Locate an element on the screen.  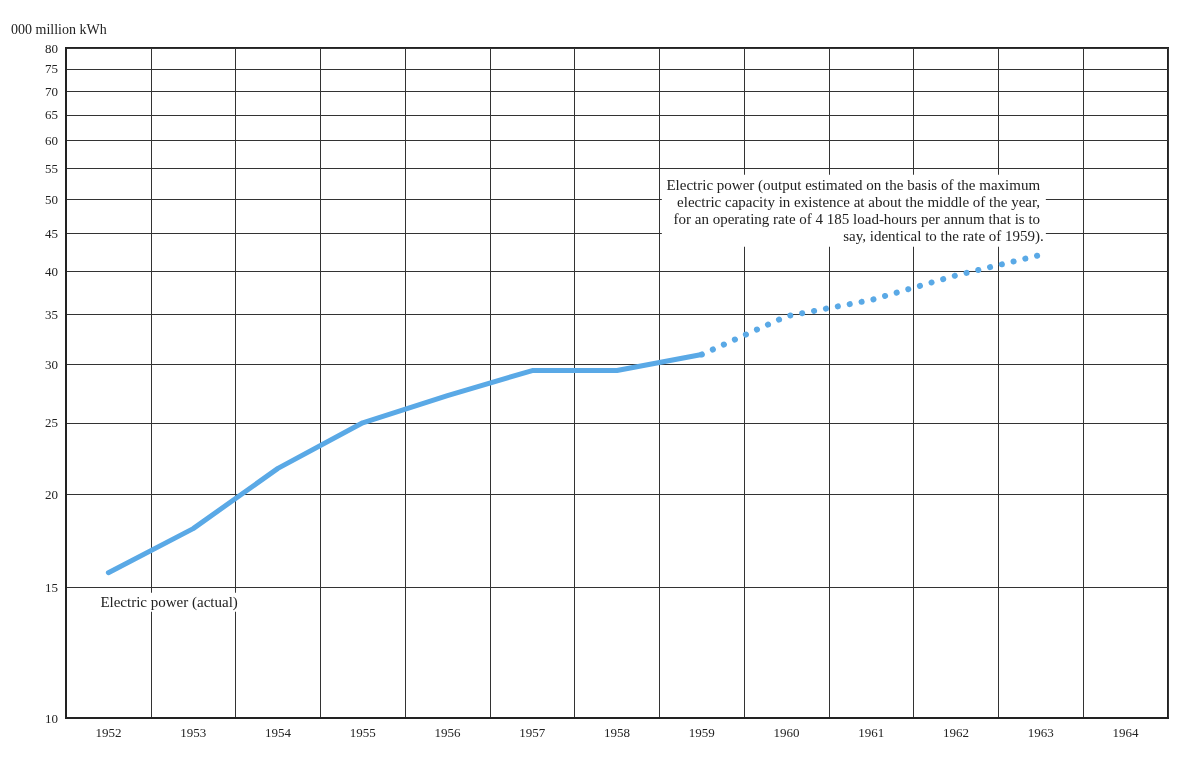
y-tick-label: 80 is located at coordinates (51, 48).